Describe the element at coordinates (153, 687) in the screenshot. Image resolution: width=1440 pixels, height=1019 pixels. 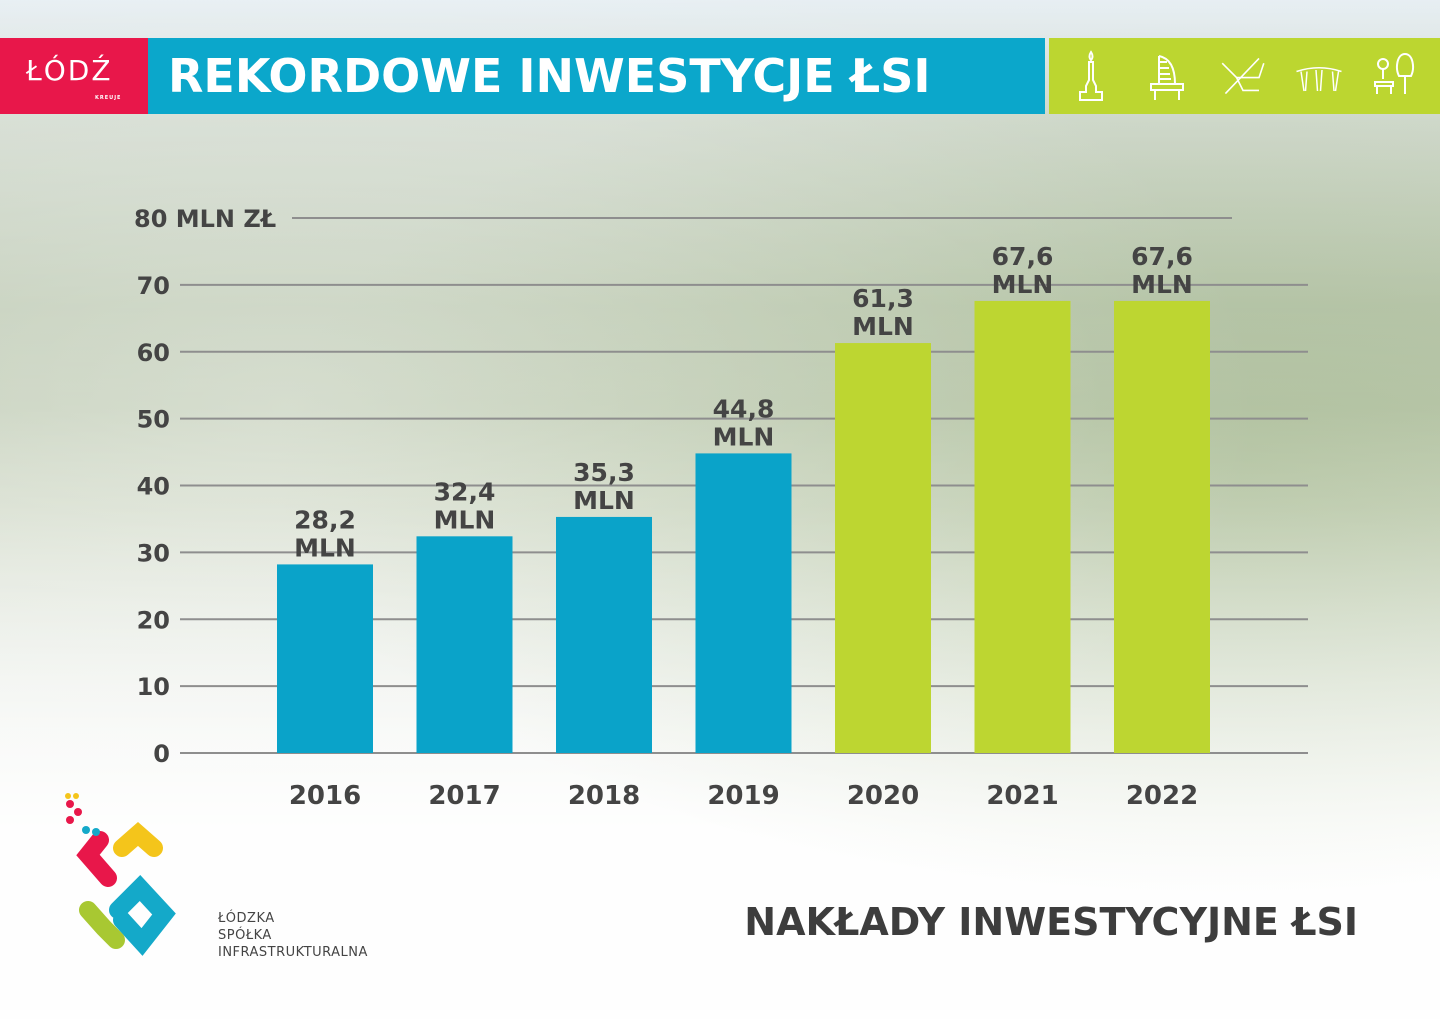
I see `y-tick-label: 10` at that location.